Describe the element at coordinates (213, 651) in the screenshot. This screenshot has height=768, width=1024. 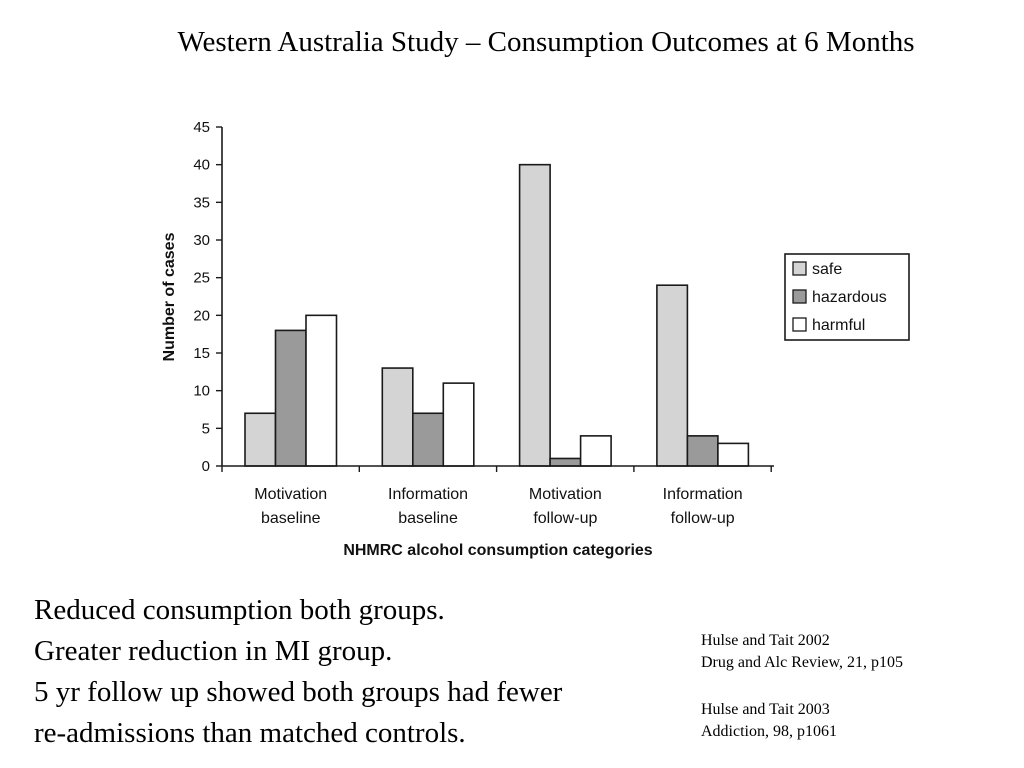
I see `summary-line: Greater reduction in MI group.` at that location.